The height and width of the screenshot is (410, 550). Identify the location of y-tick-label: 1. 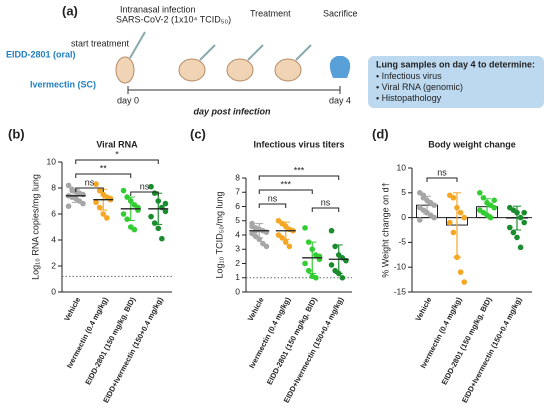
(237, 277).